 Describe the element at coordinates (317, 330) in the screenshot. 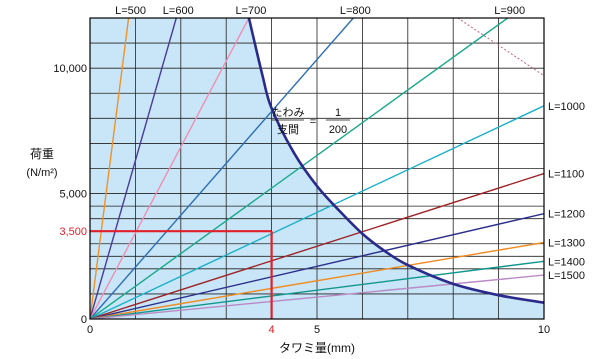

I see `x-tick-label: 5` at that location.